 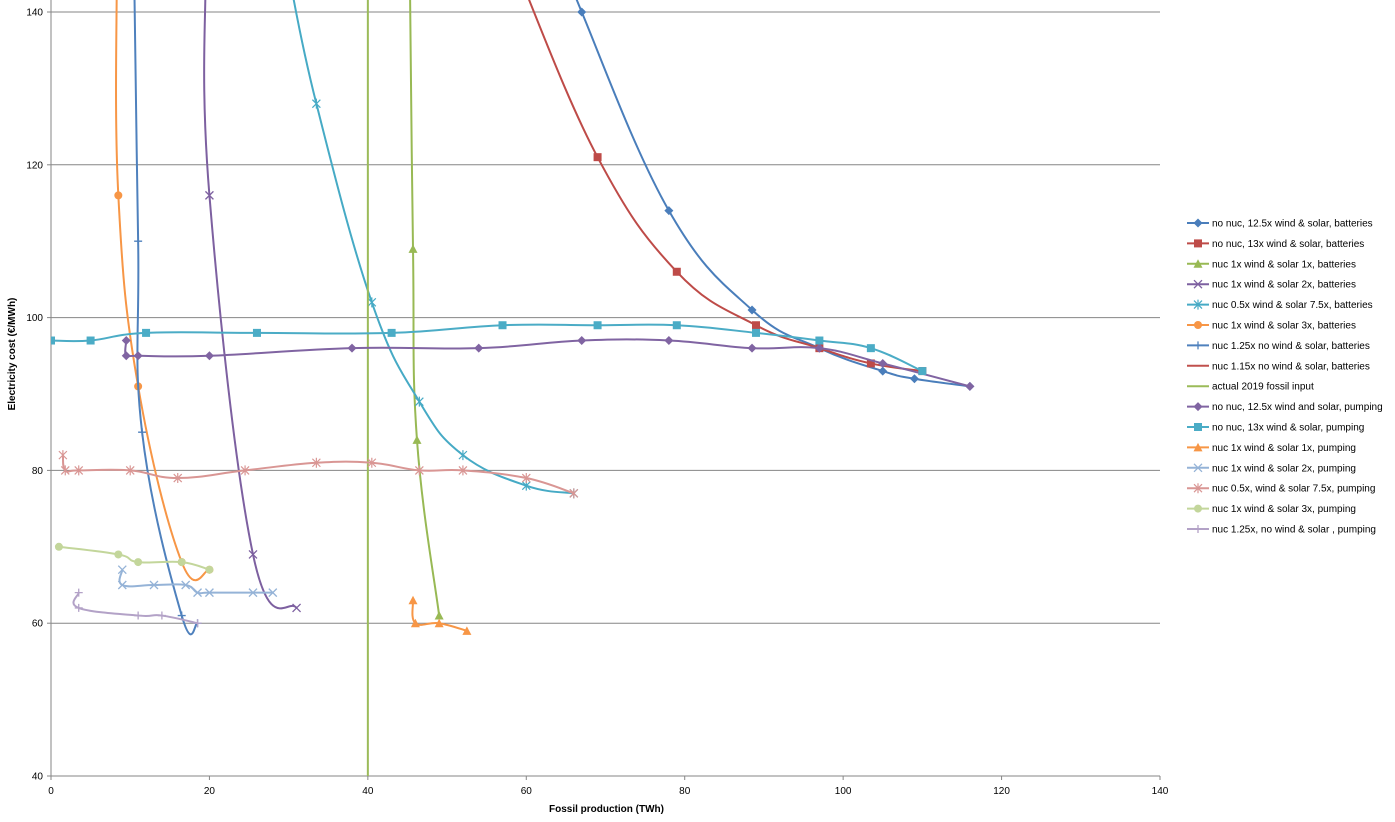 I want to click on legend-item-13: nuc 1x wind & solar 2x, pumping, so click(x=1271, y=468).